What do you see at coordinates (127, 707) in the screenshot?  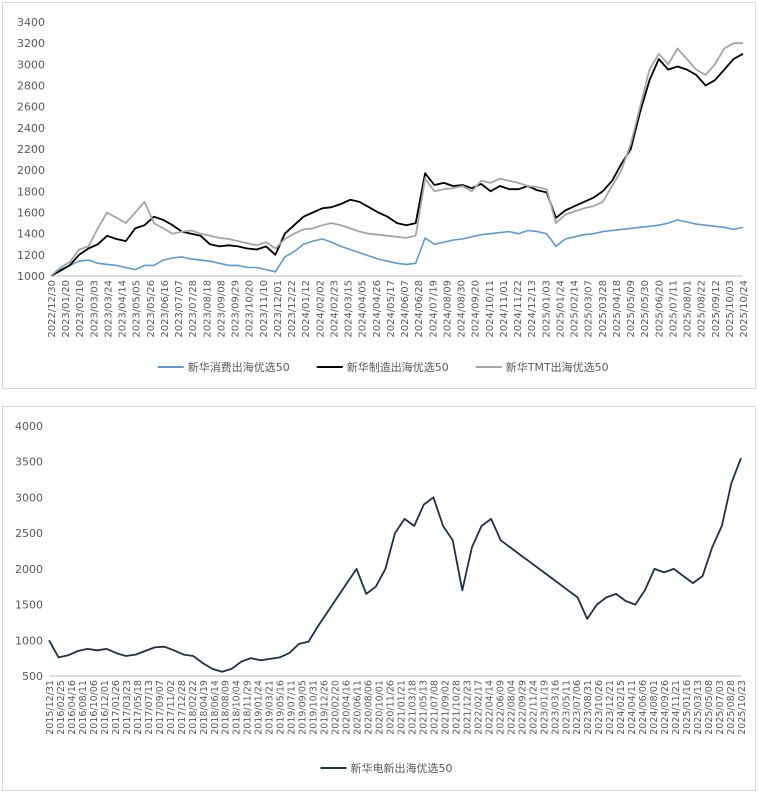 I see `x-tick-label: 2017/03/23` at bounding box center [127, 707].